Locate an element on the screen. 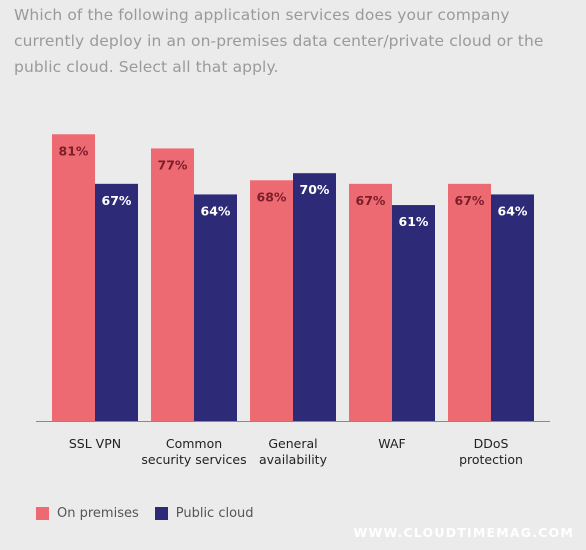 This screenshot has height=550, width=586. category-label-1-1: security services is located at coordinates (193, 459).